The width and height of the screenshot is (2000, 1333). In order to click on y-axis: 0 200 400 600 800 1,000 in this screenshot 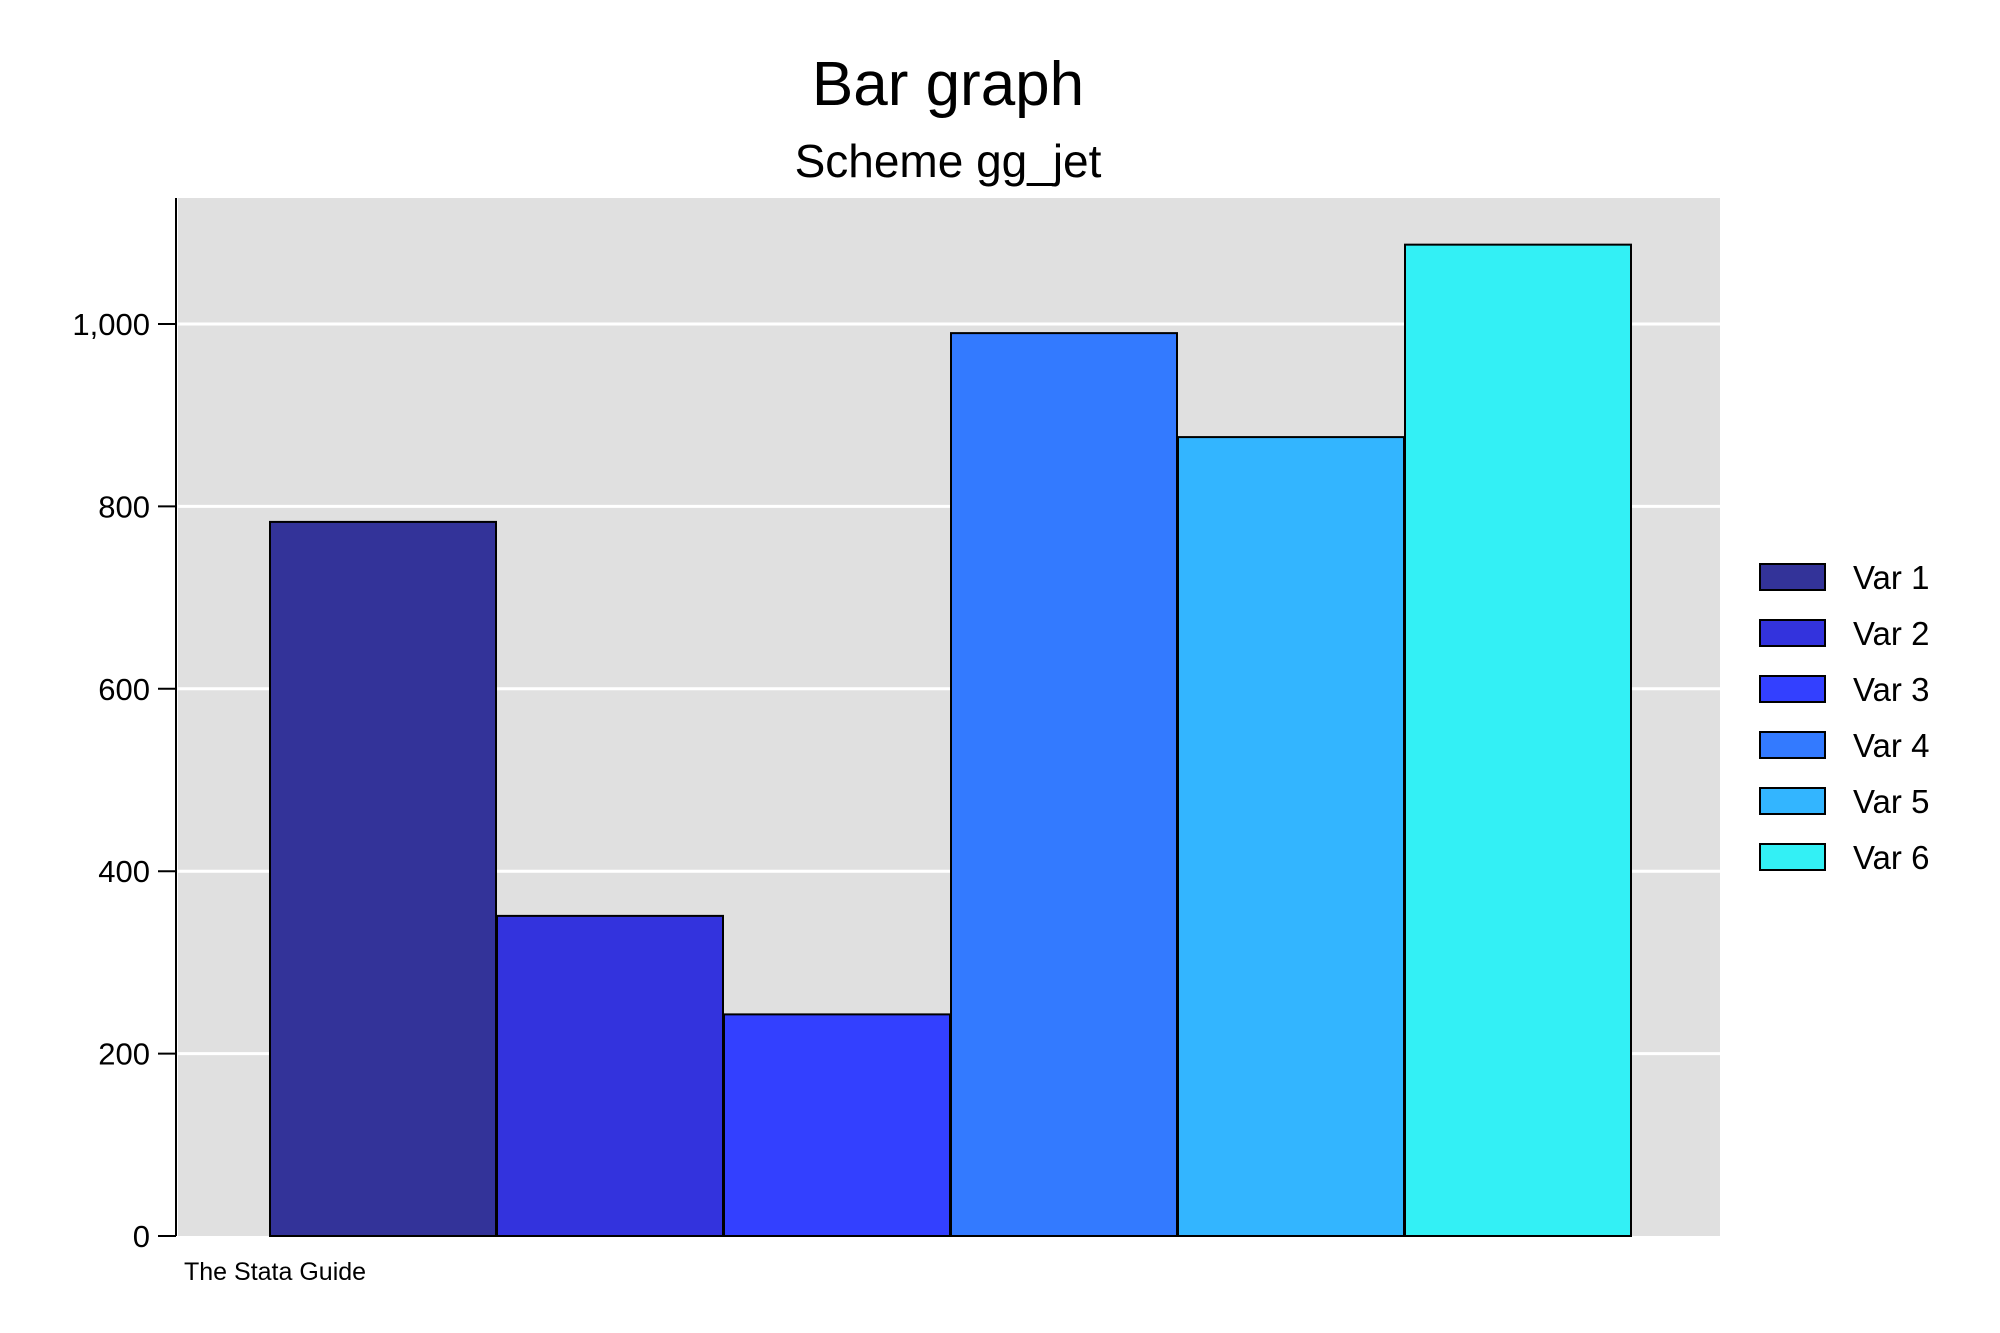, I will do `click(124, 726)`.